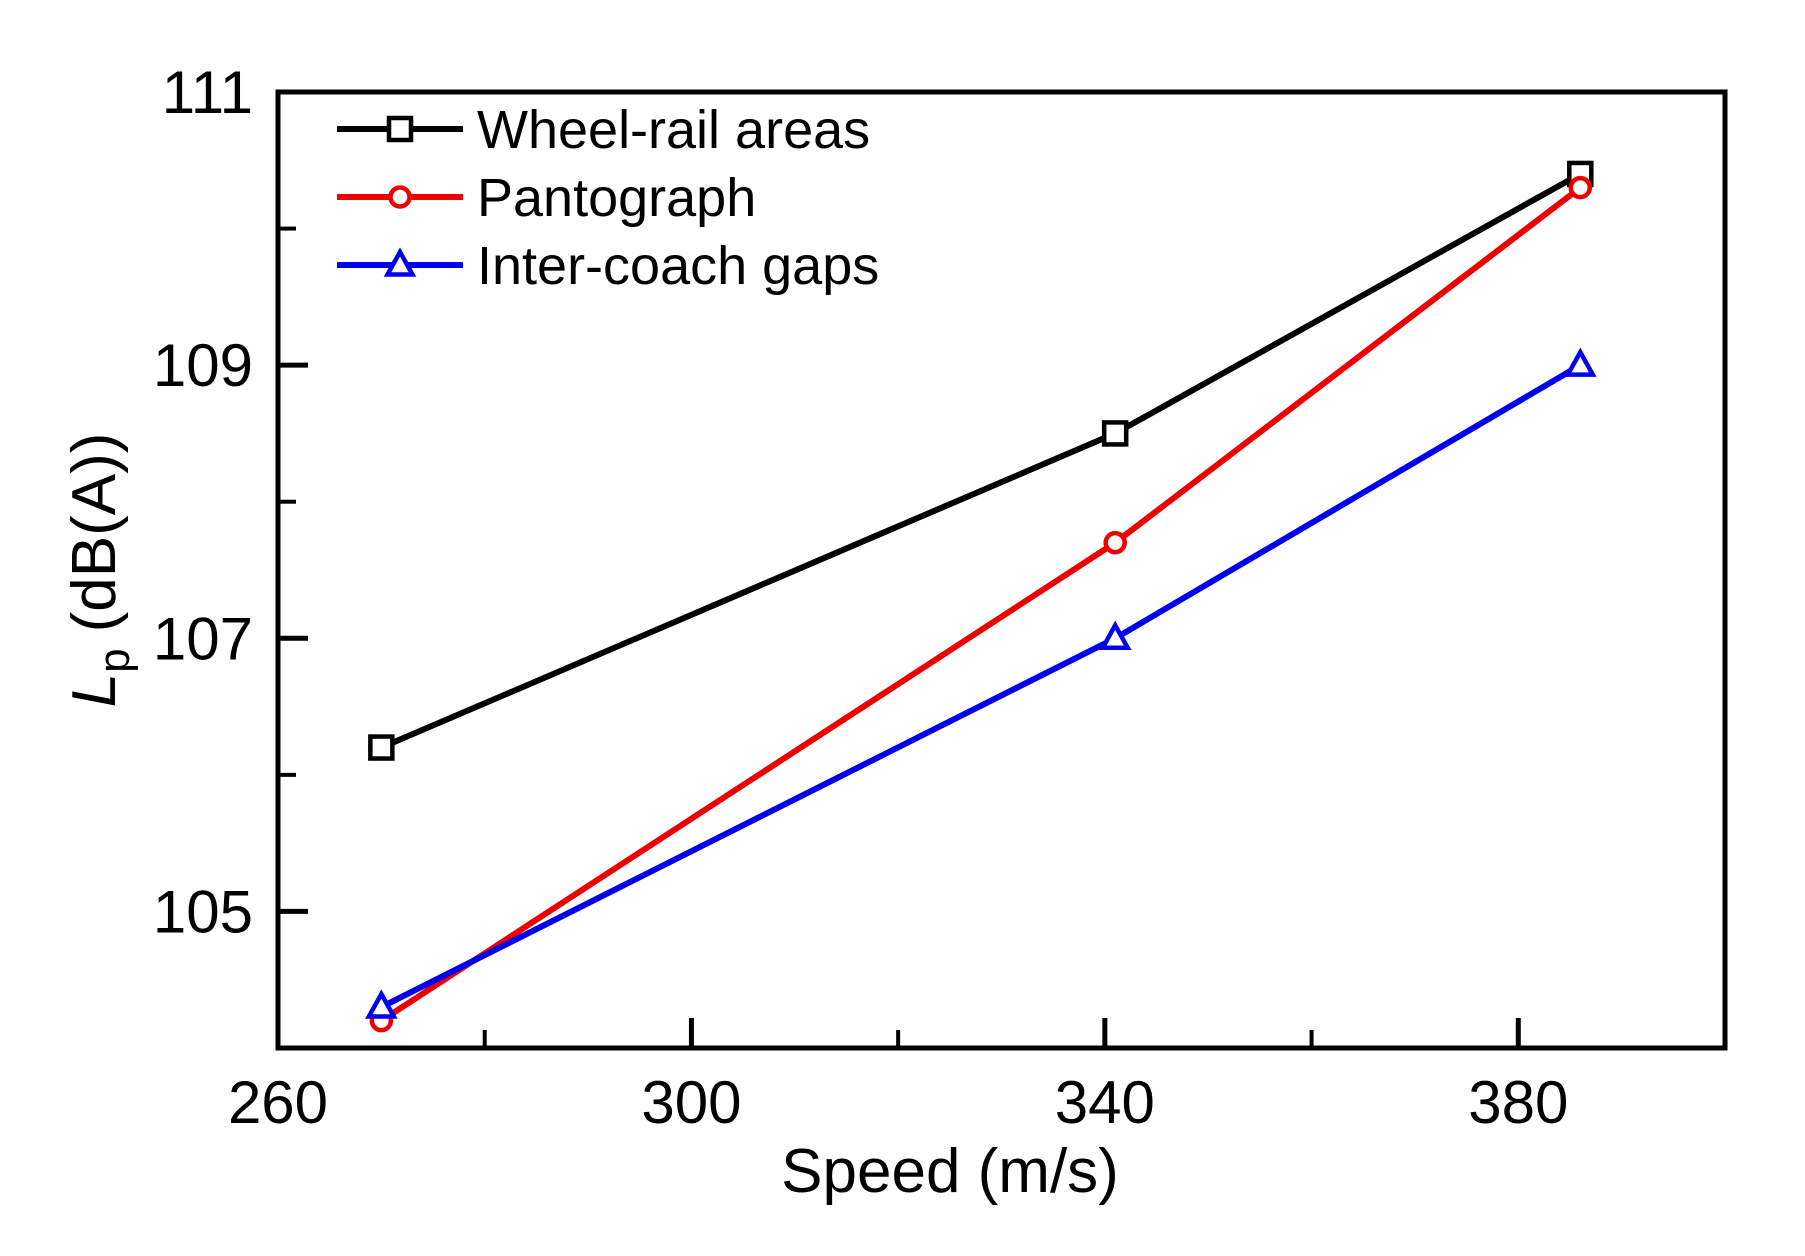 The image size is (1805, 1256). Describe the element at coordinates (278, 1102) in the screenshot. I see `x-tick-label-260: 260` at that location.